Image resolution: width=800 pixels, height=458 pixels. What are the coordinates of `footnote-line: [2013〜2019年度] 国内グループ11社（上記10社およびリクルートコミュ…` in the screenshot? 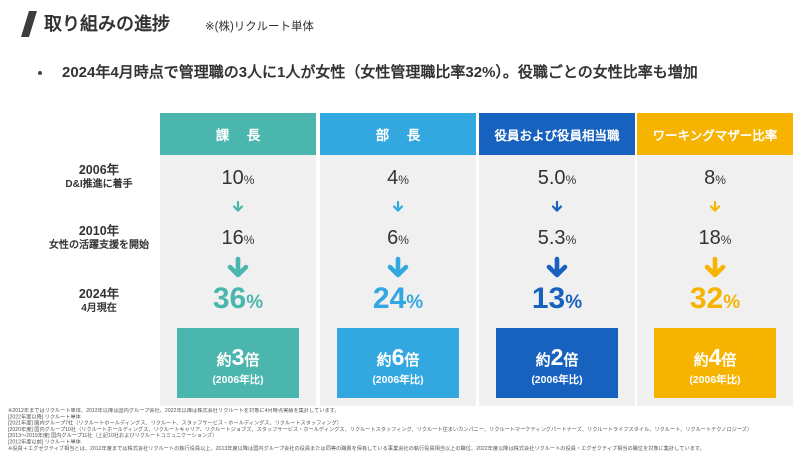 It's located at (113, 436).